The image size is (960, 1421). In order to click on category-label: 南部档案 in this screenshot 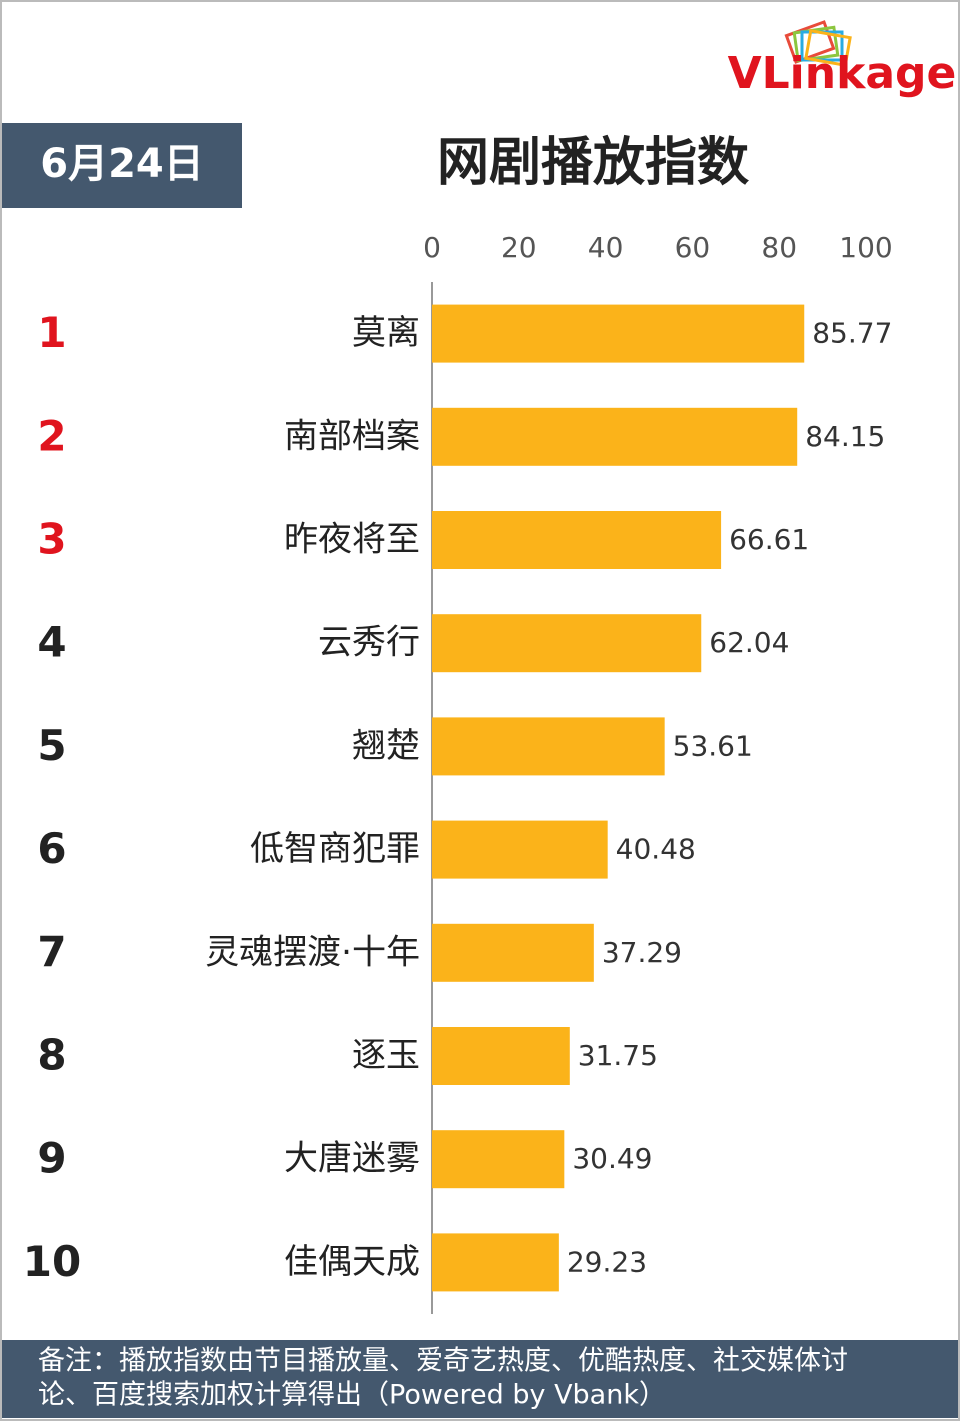, I will do `click(352, 436)`.